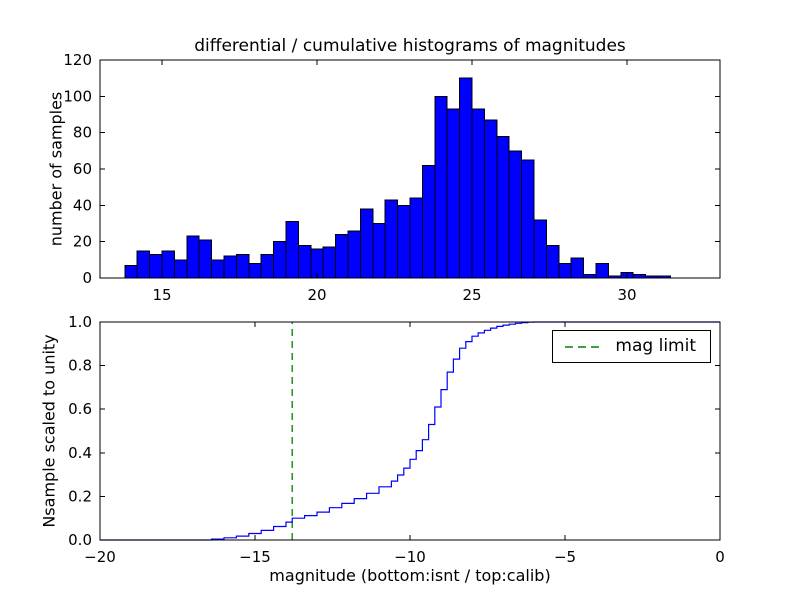  Describe the element at coordinates (410, 575) in the screenshot. I see `x-axis-label: magnitude (bottom:isnt / top:calib)` at that location.